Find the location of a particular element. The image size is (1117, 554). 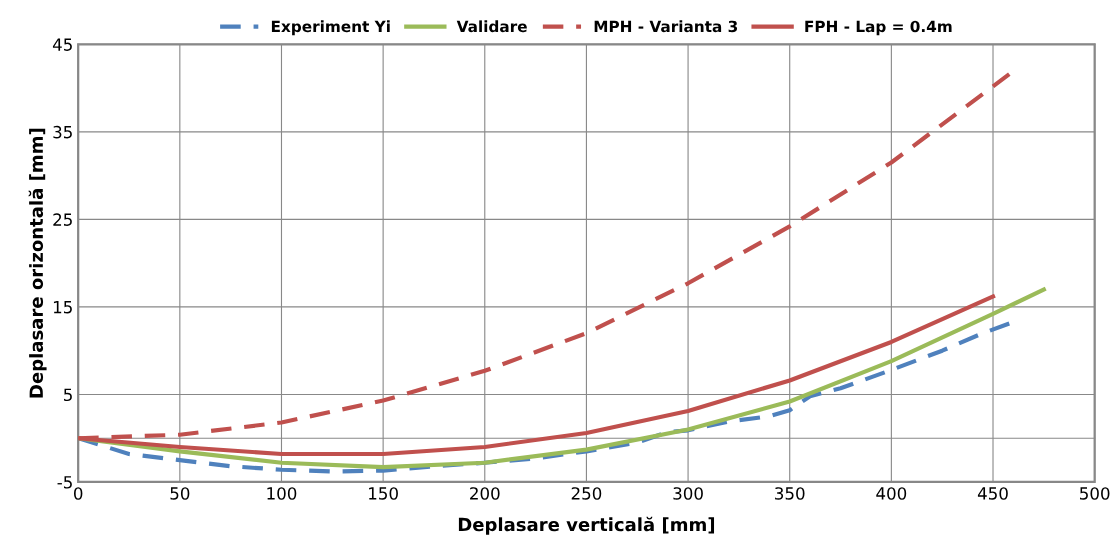

legend-label: Experiment Yi is located at coordinates (330, 28).